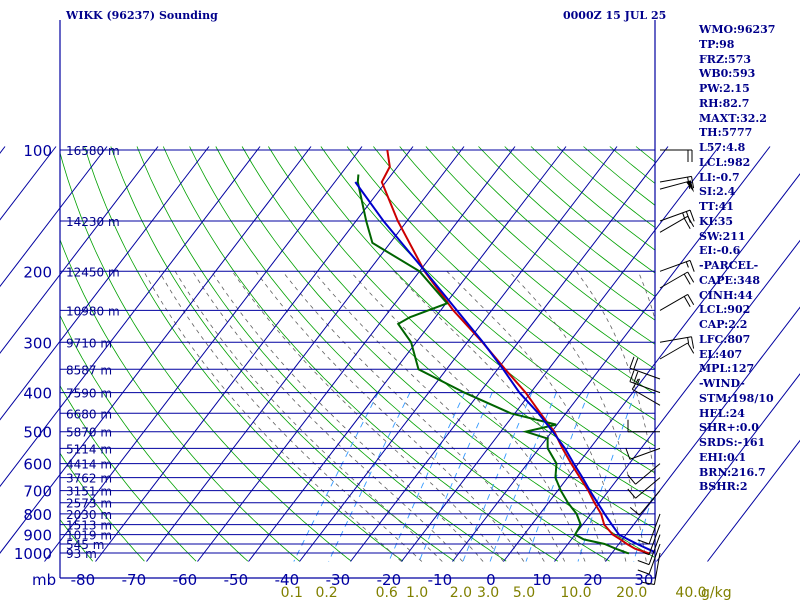  What do you see at coordinates (690, 592) in the screenshot?
I see `mixing-ratio-label: 40.0` at bounding box center [690, 592].